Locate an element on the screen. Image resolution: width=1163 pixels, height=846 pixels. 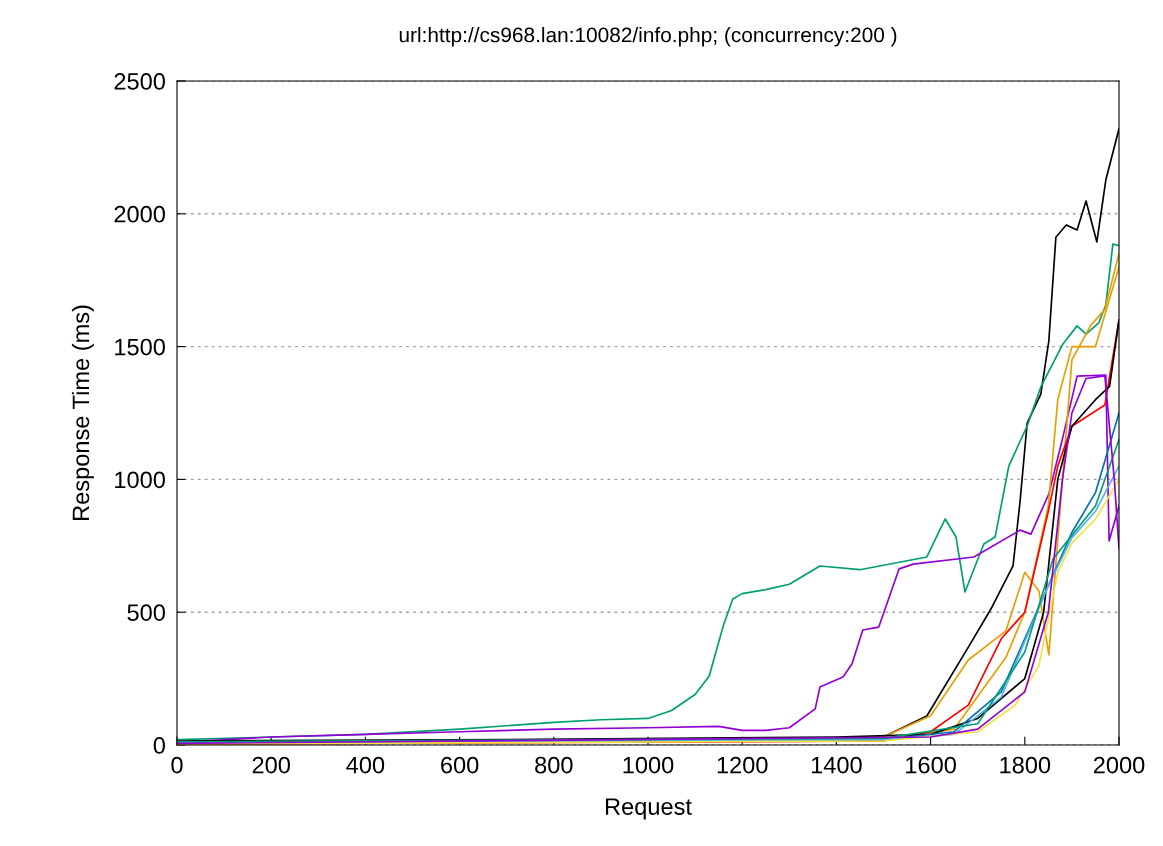
x-tick-label: 1800 is located at coordinates (1025, 765).